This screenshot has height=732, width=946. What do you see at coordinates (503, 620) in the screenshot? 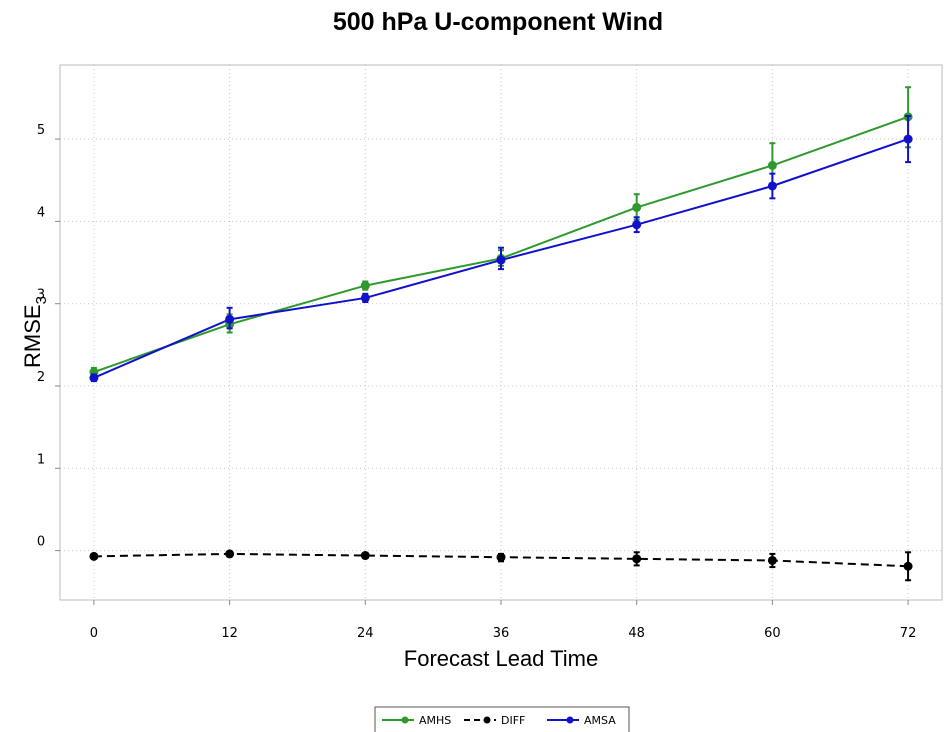
I see `x-axis-ticks: 0 12 24 36 48 60 72` at bounding box center [503, 620].